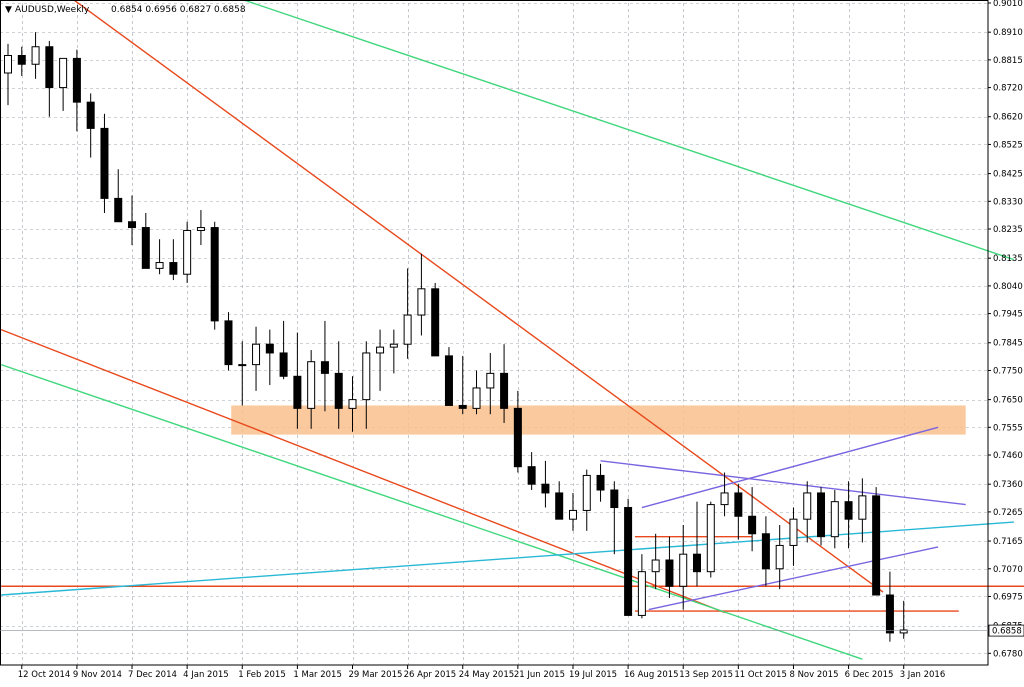  I want to click on price-tick-label: 0.7165, so click(1008, 542).